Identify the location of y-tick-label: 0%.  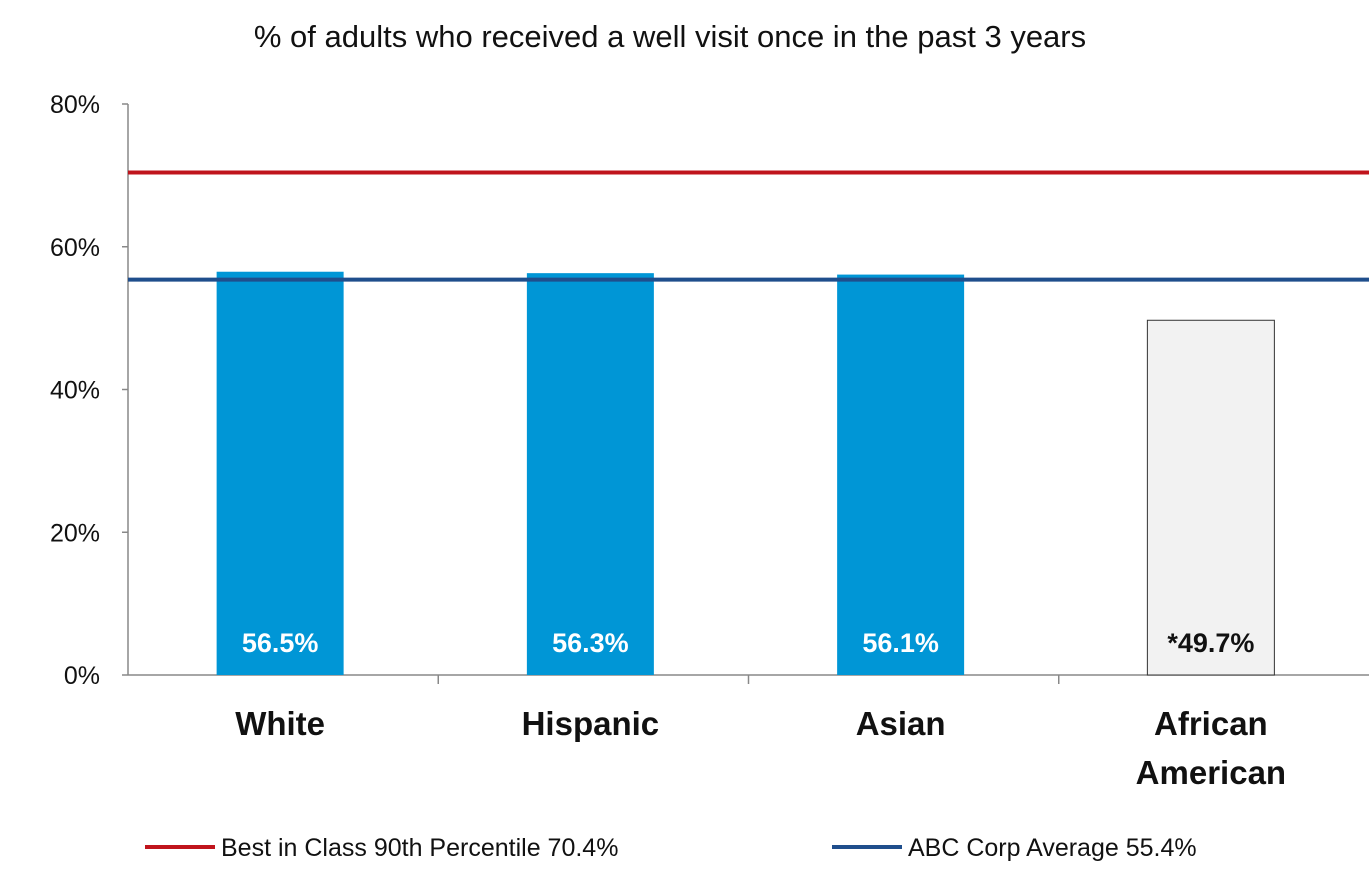
(82, 676).